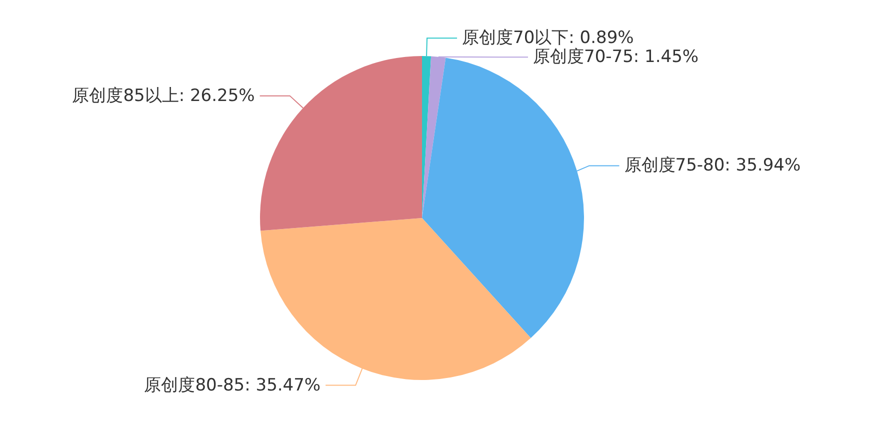 The image size is (870, 436). What do you see at coordinates (232, 385) in the screenshot?
I see `slice-label: 原创度80-85: 35.47%` at bounding box center [232, 385].